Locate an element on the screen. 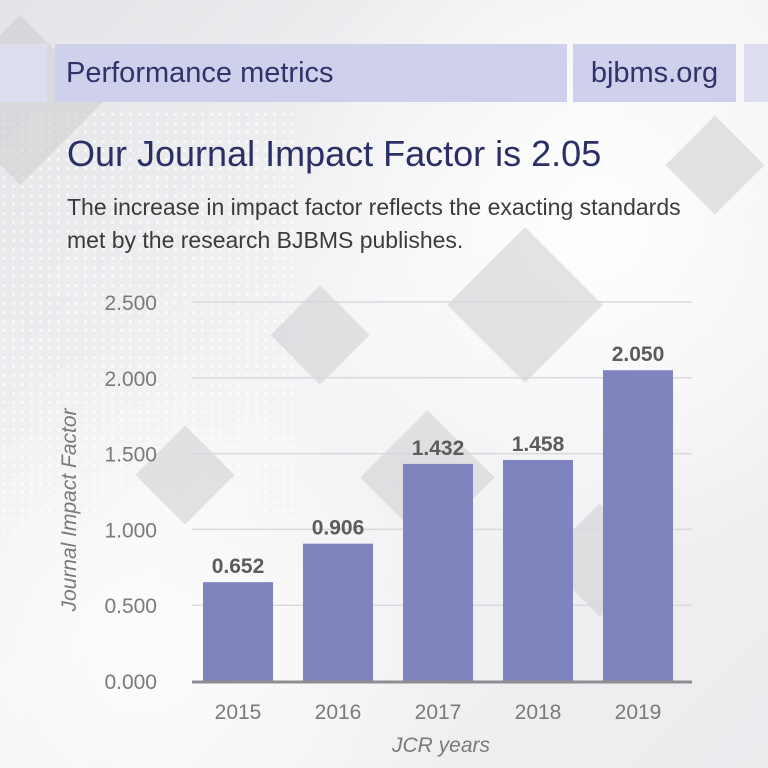  y-tick-label: 1.500 is located at coordinates (130, 455).